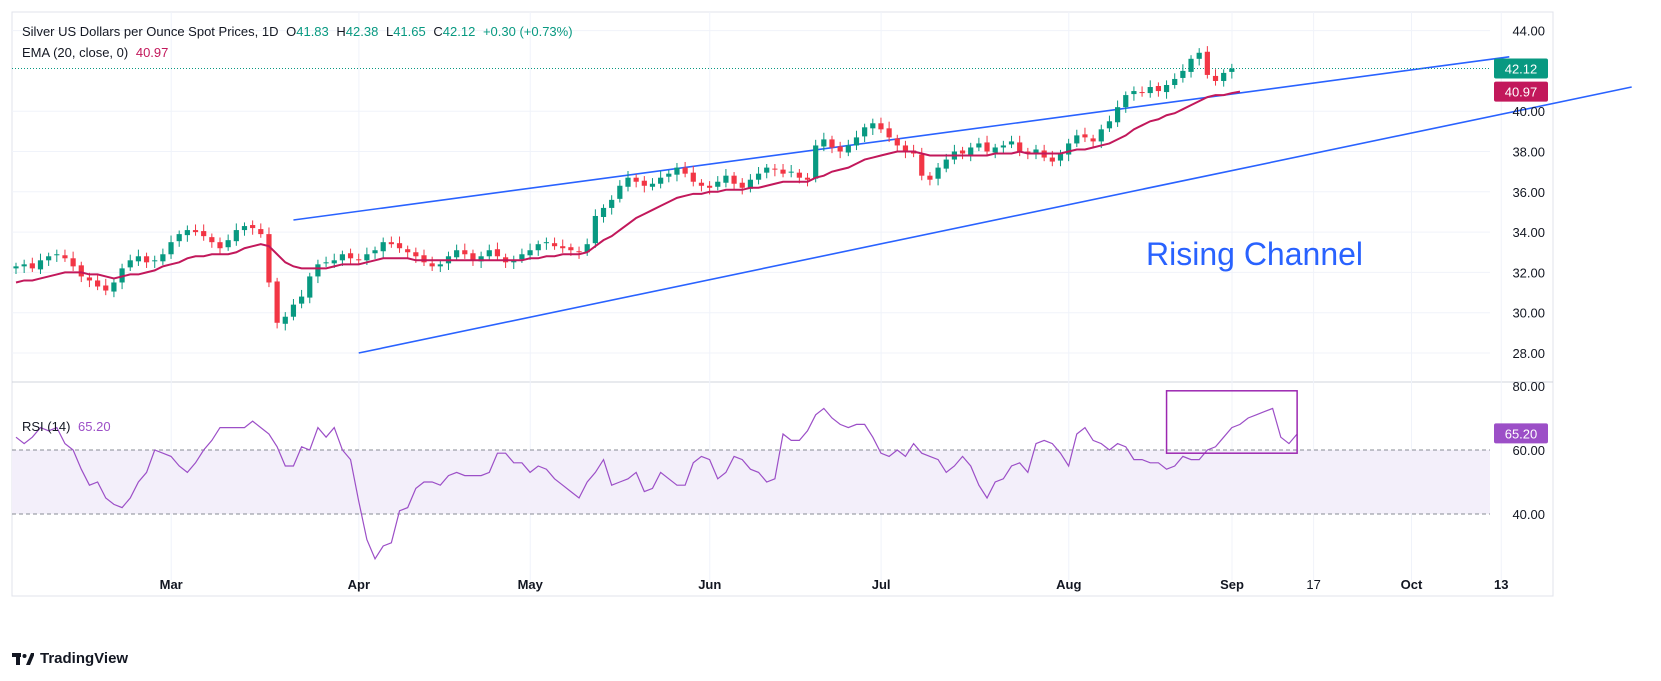 The height and width of the screenshot is (681, 1661). What do you see at coordinates (341, 31) in the screenshot?
I see `high-label: H` at bounding box center [341, 31].